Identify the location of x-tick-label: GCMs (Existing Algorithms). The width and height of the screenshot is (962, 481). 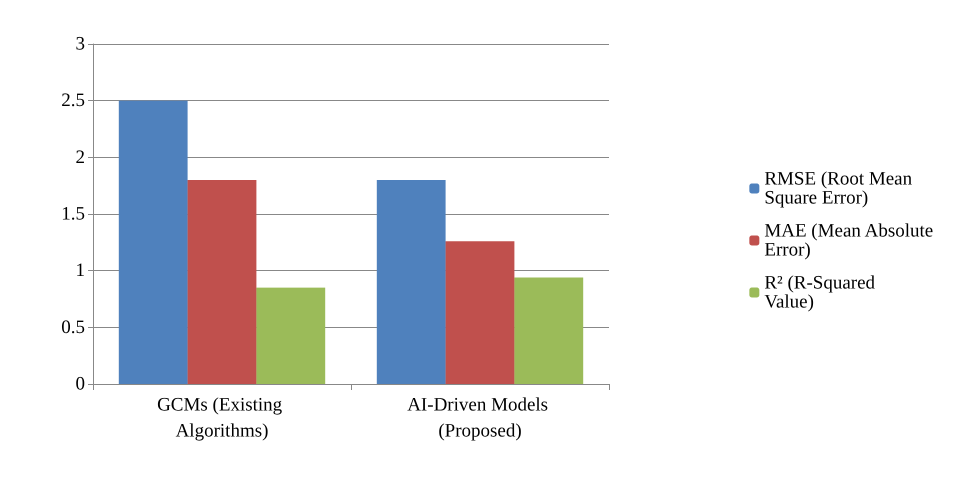
(222, 418).